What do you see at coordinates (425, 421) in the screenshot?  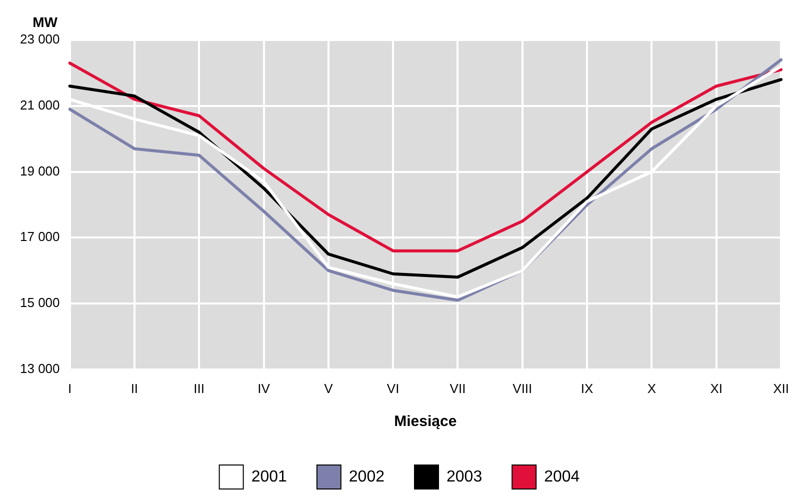 I see `x-axis-title: Miesiące` at bounding box center [425, 421].